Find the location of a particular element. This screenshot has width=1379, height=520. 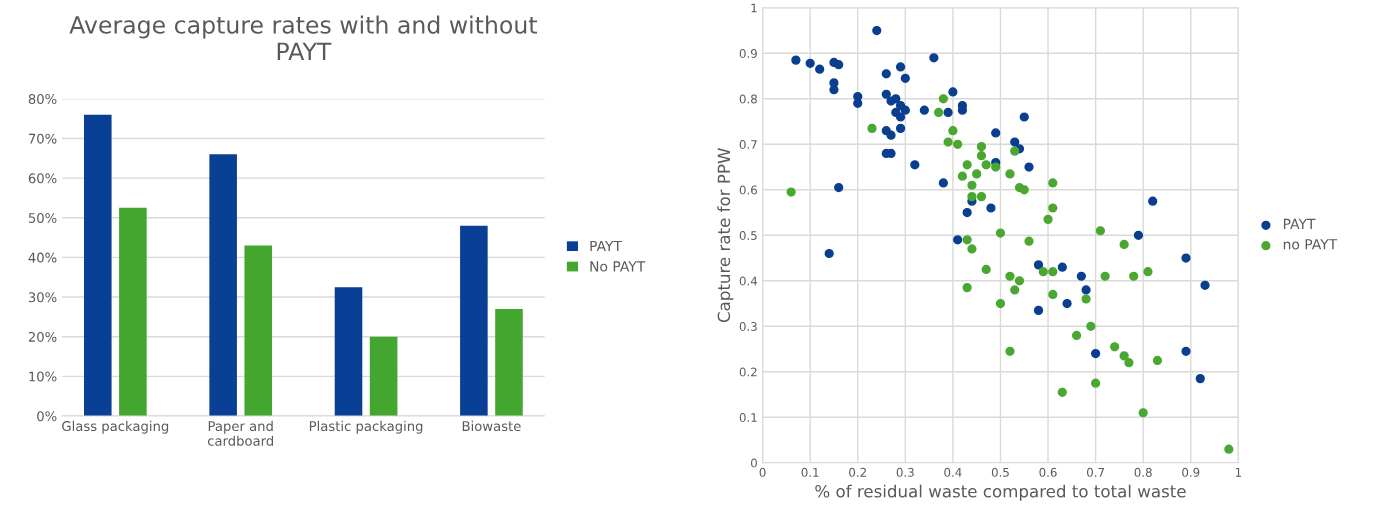

x-tick-label: 0.6 is located at coordinates (1048, 472).